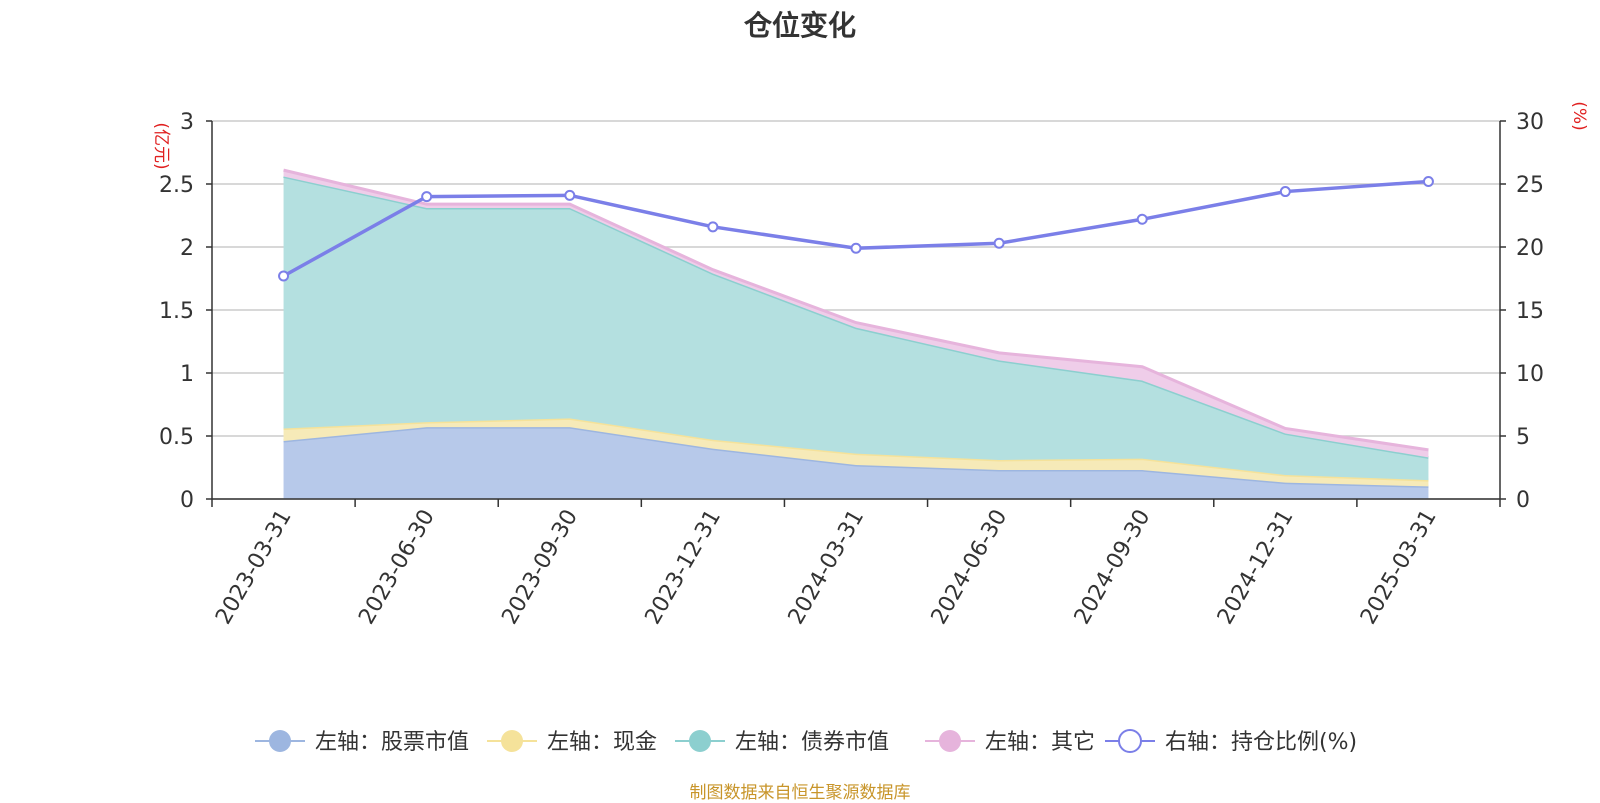  I want to click on area-左轴：现金, so click(856, 452).